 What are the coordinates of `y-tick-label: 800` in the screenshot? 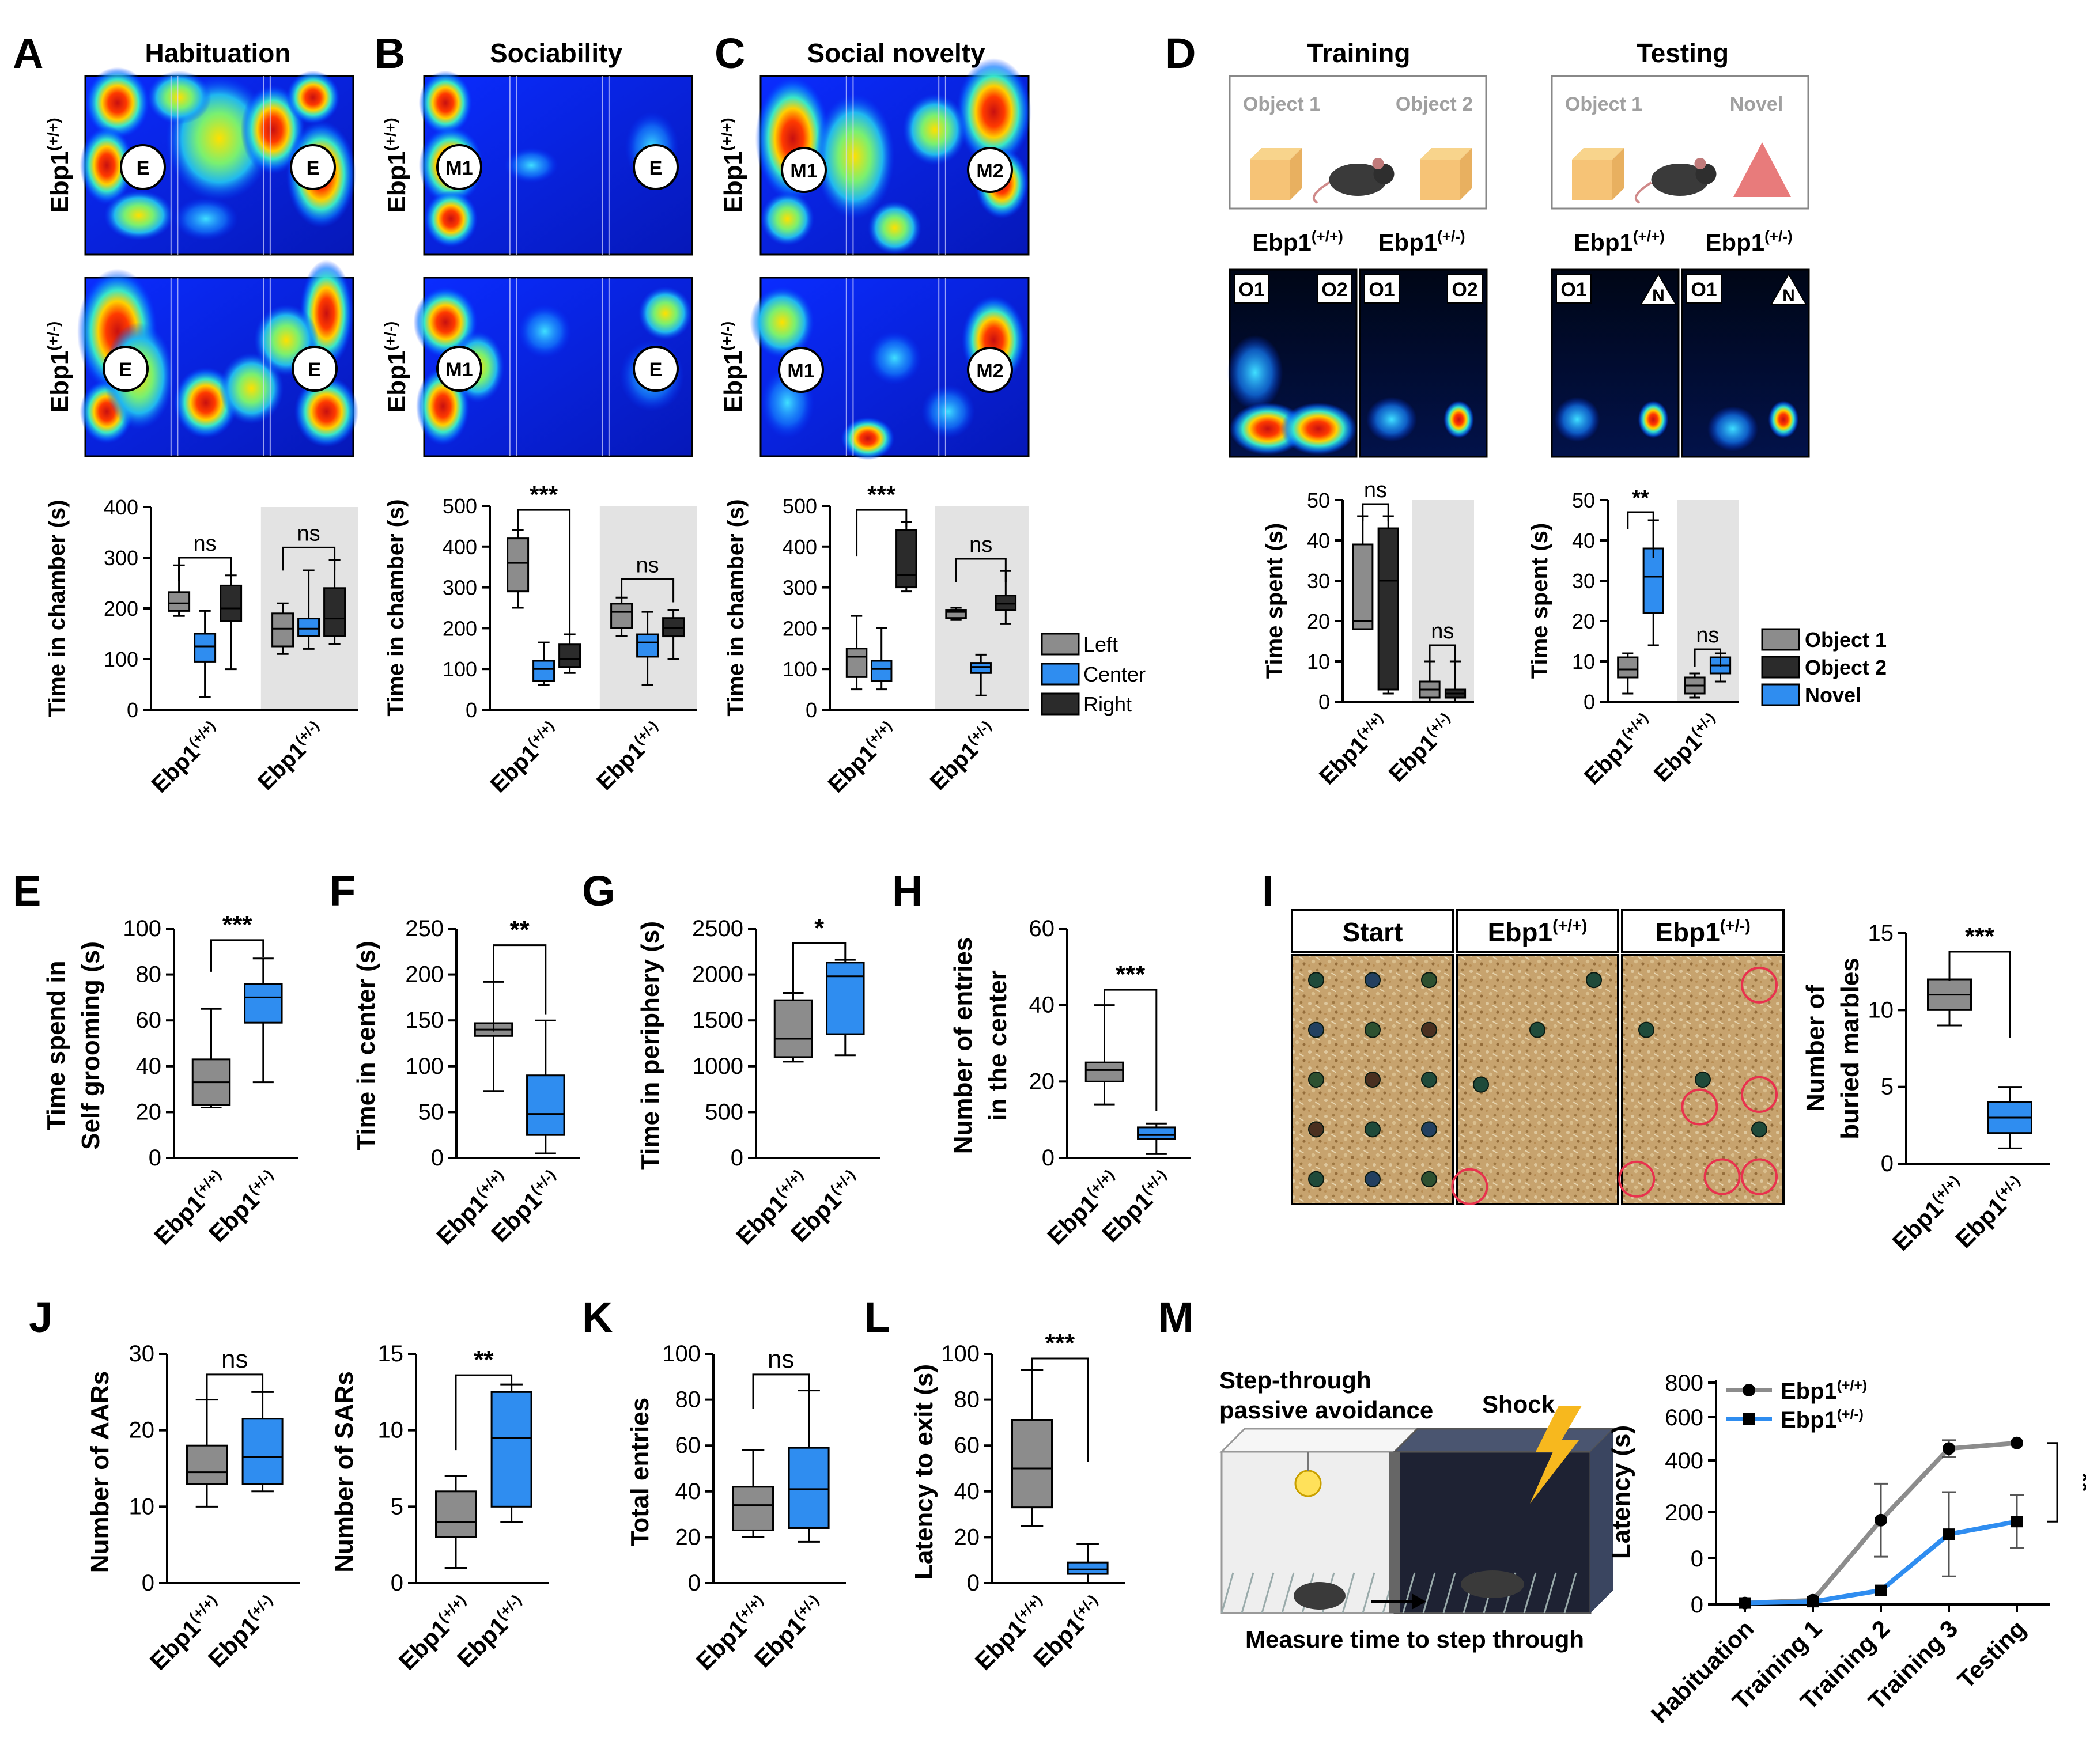 It's located at (1684, 1383).